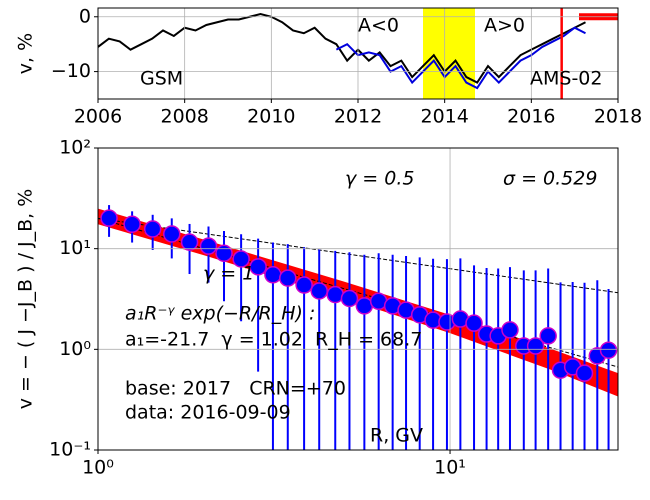 The height and width of the screenshot is (500, 650). What do you see at coordinates (26, 53) in the screenshot?
I see `y-axis-label: v, %` at bounding box center [26, 53].